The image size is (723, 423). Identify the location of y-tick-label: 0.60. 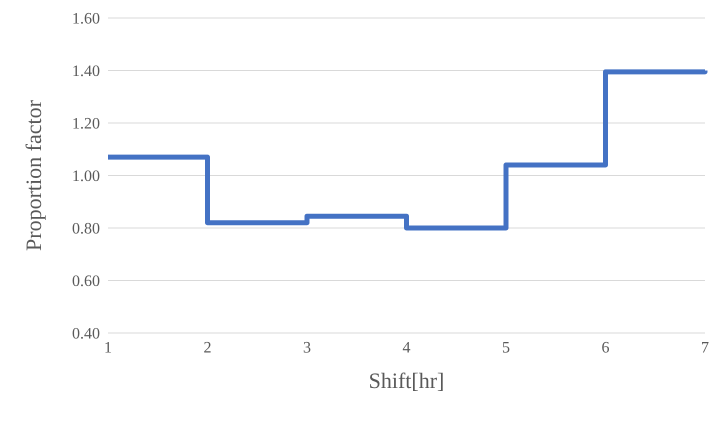
(86, 281).